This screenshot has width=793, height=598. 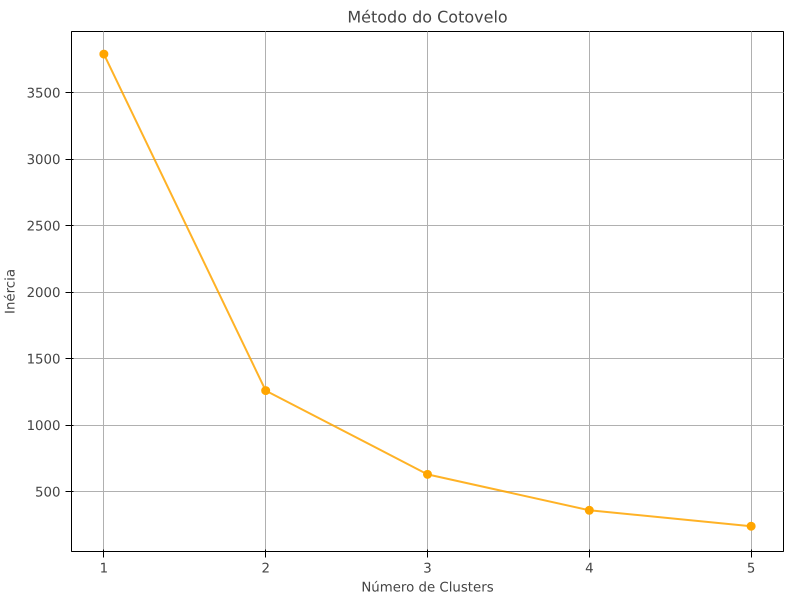 I want to click on x-axis-title: Número de Clusters, so click(x=427, y=588).